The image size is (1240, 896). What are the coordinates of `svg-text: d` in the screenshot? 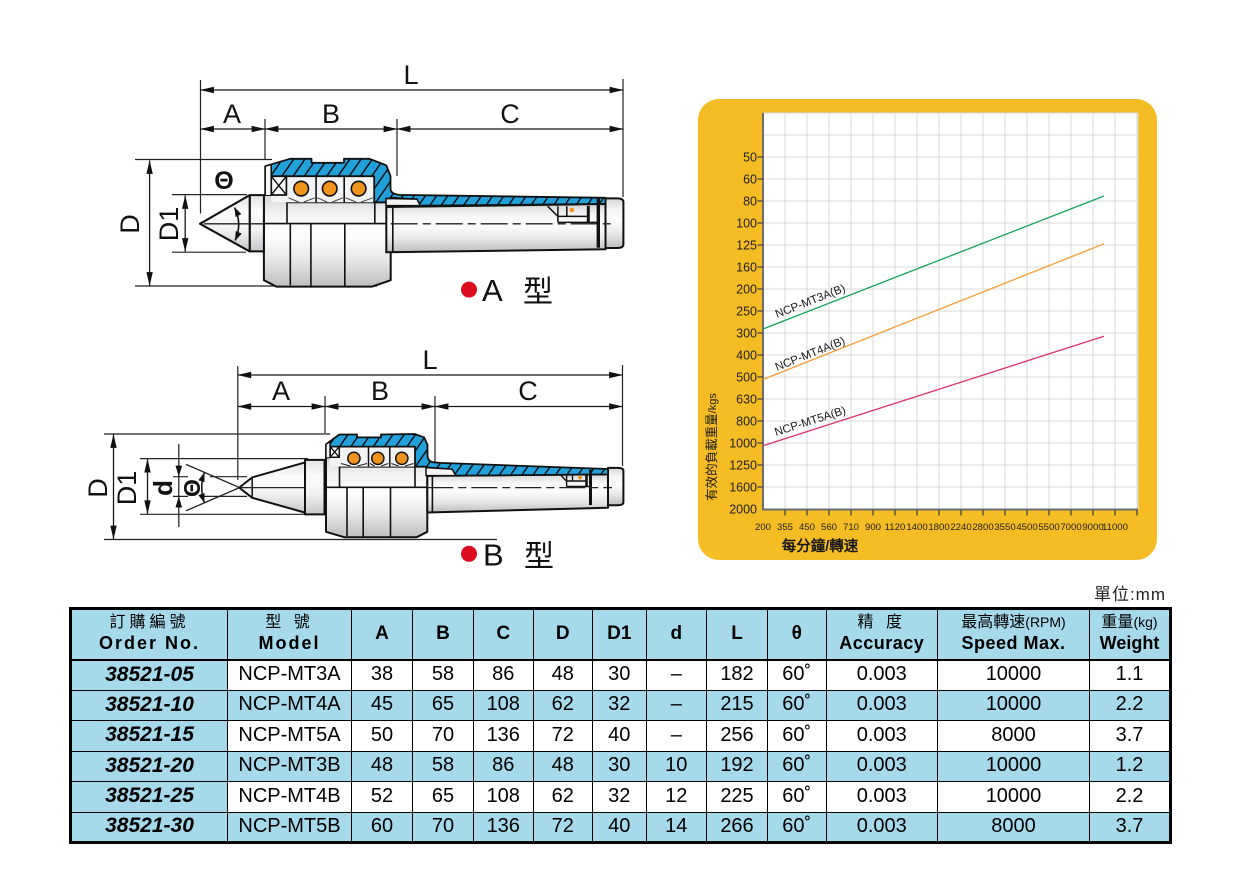 It's located at (163, 488).